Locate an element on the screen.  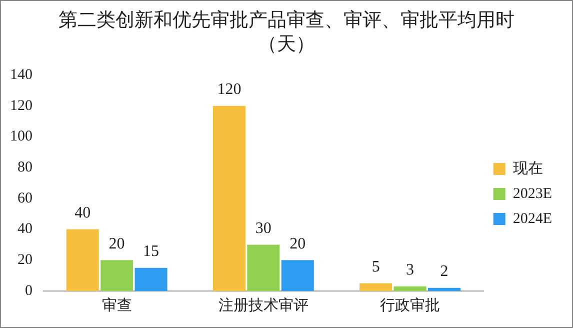
data-label: 30 is located at coordinates (263, 228).